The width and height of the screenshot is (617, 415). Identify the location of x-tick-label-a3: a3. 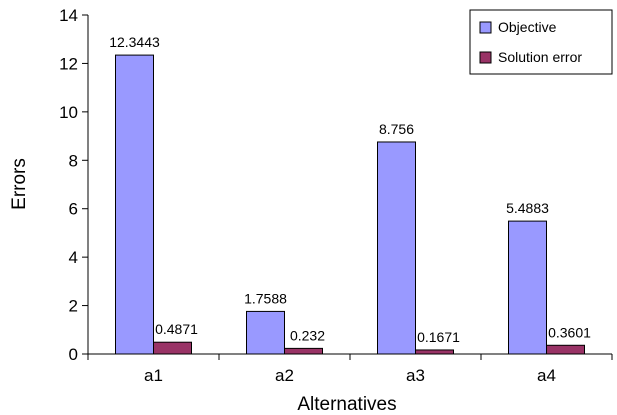
(415, 375).